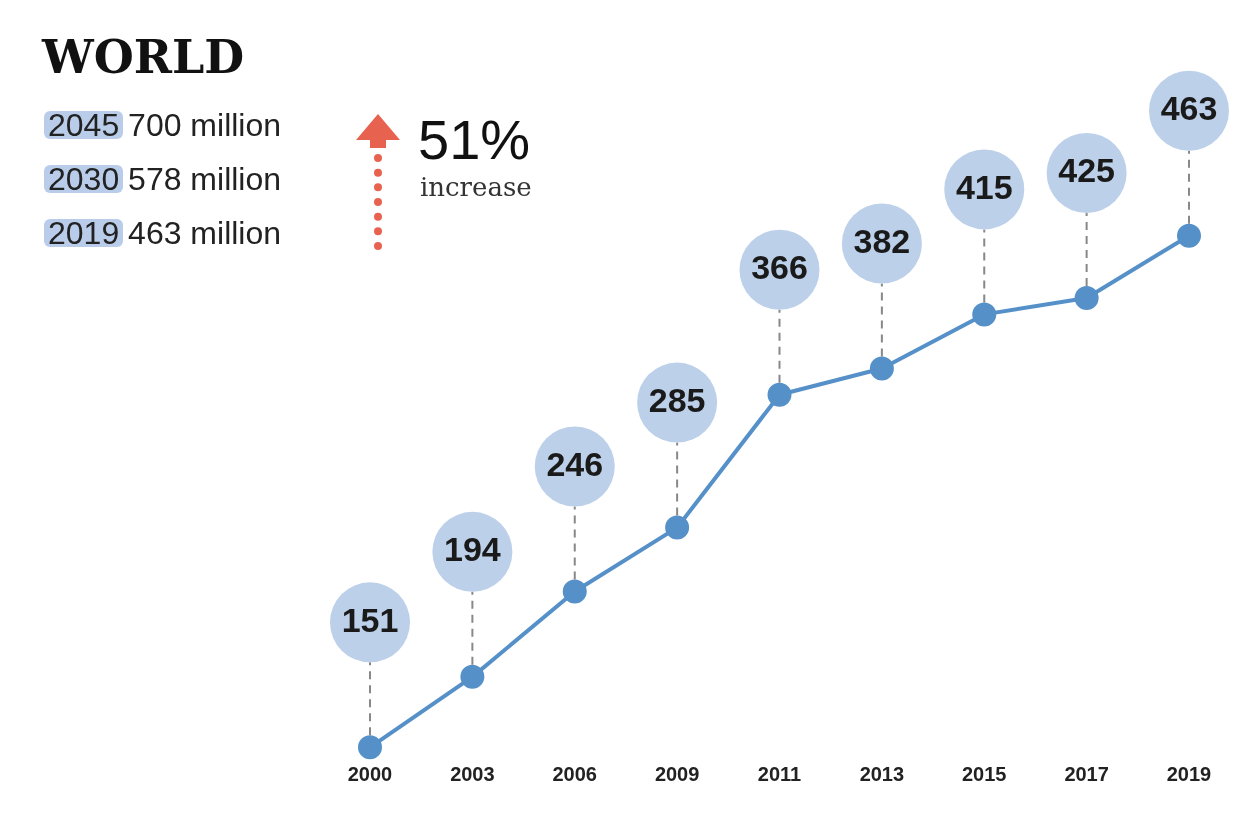 Image resolution: width=1234 pixels, height=821 pixels. I want to click on data-label: 285, so click(677, 399).